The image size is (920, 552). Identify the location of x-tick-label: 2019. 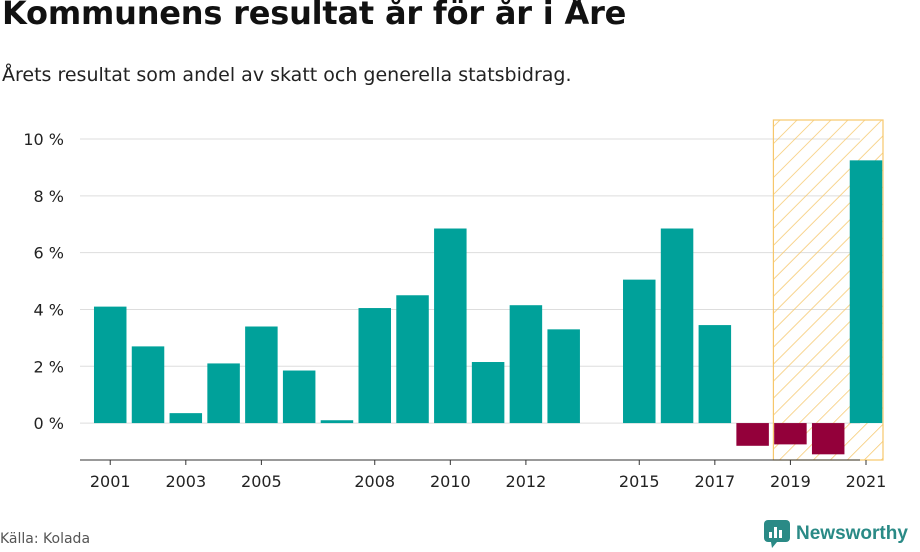
(790, 481).